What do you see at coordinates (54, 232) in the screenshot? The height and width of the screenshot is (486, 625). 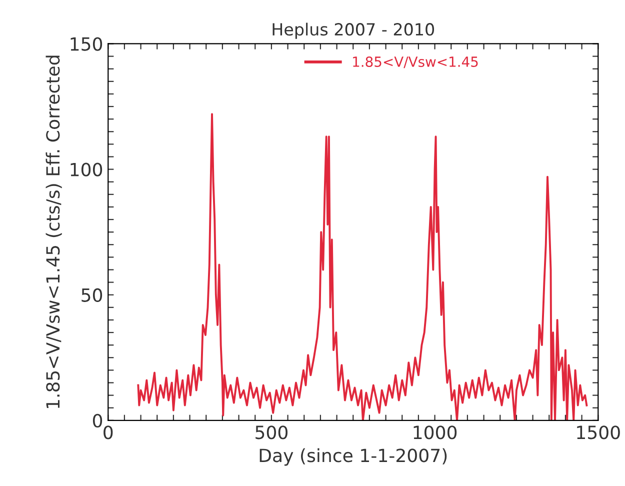 I see `y-axis-title: 1.85<V/Vsw<1.45 (cts/s) Eff. Corrected` at bounding box center [54, 232].